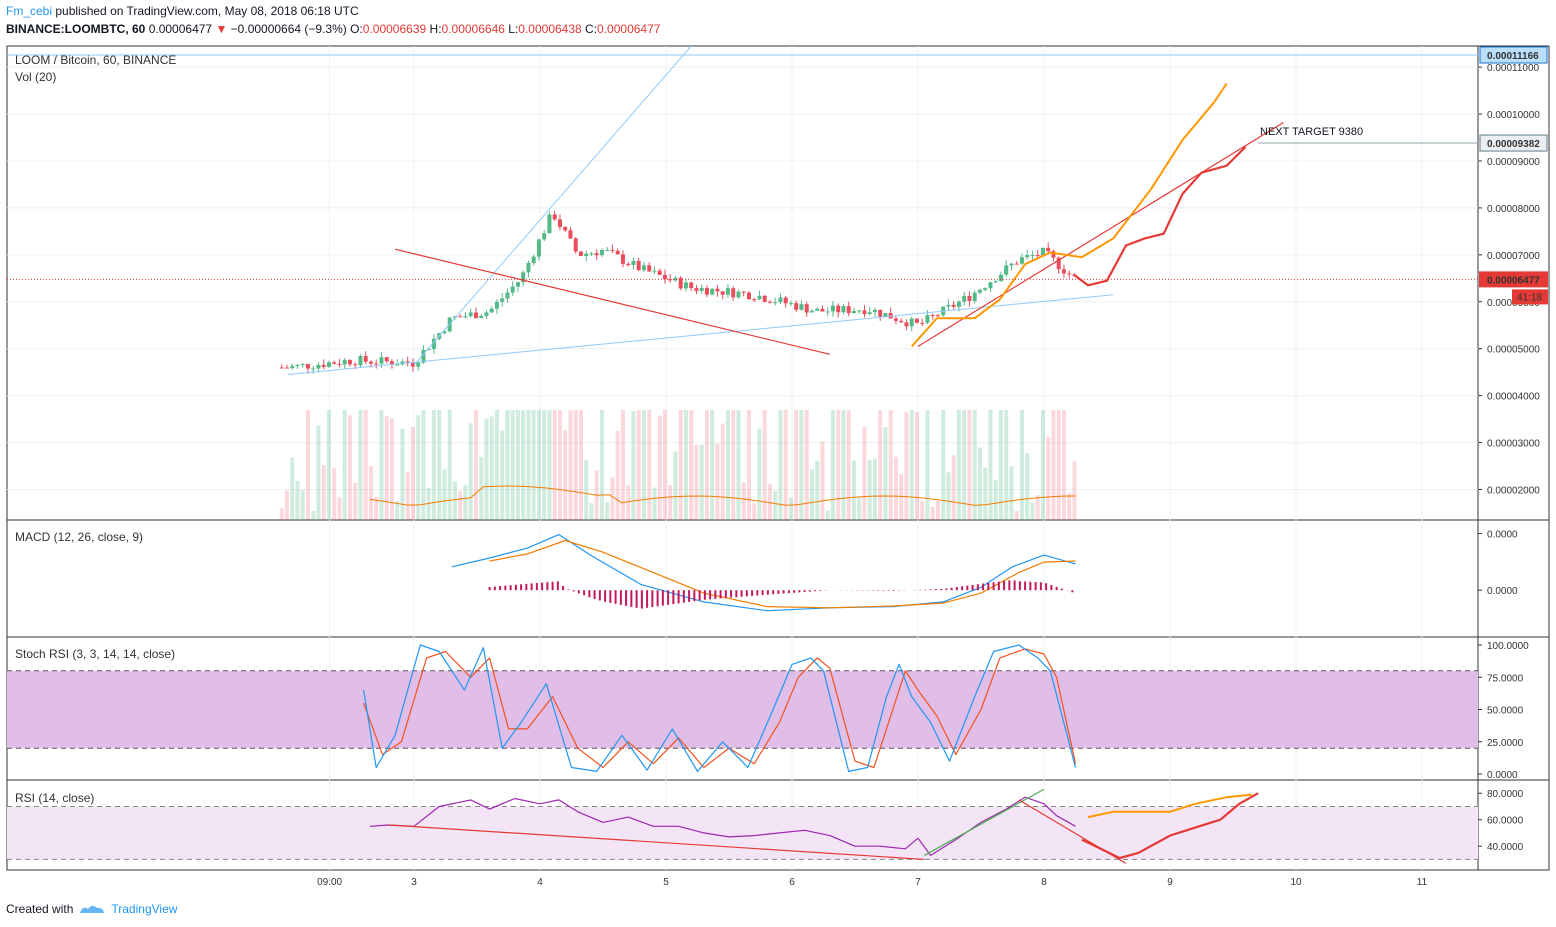 The width and height of the screenshot is (1556, 927). I want to click on orange-projection-path, so click(1069, 215).